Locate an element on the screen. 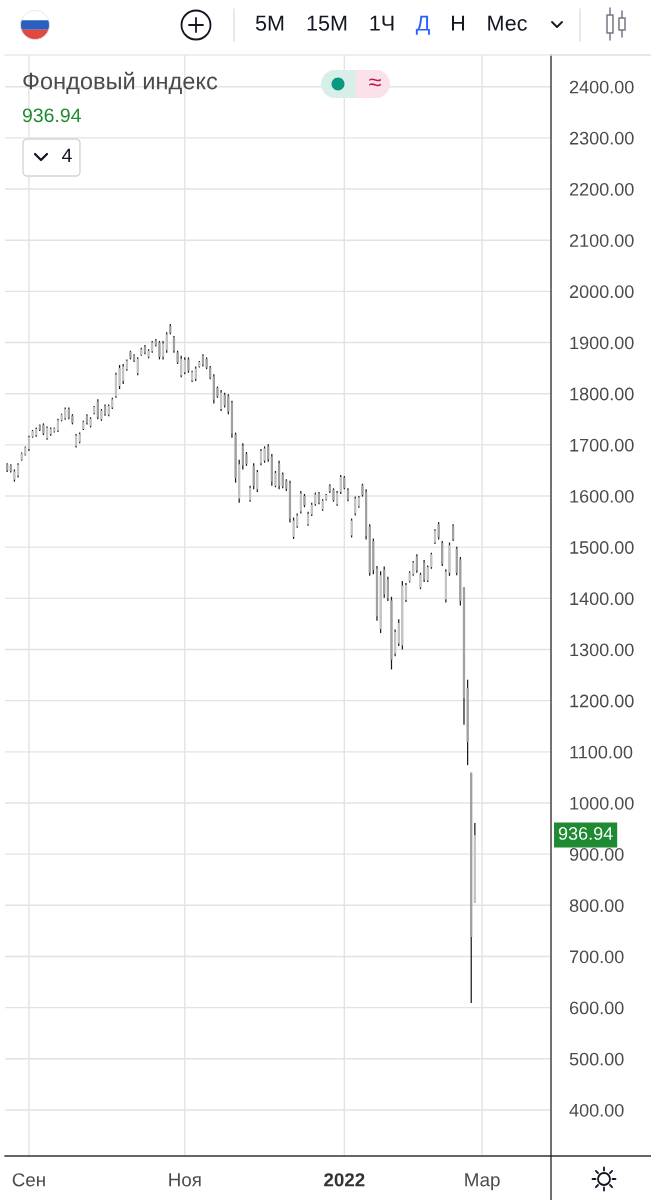  text: 5M is located at coordinates (269, 23).